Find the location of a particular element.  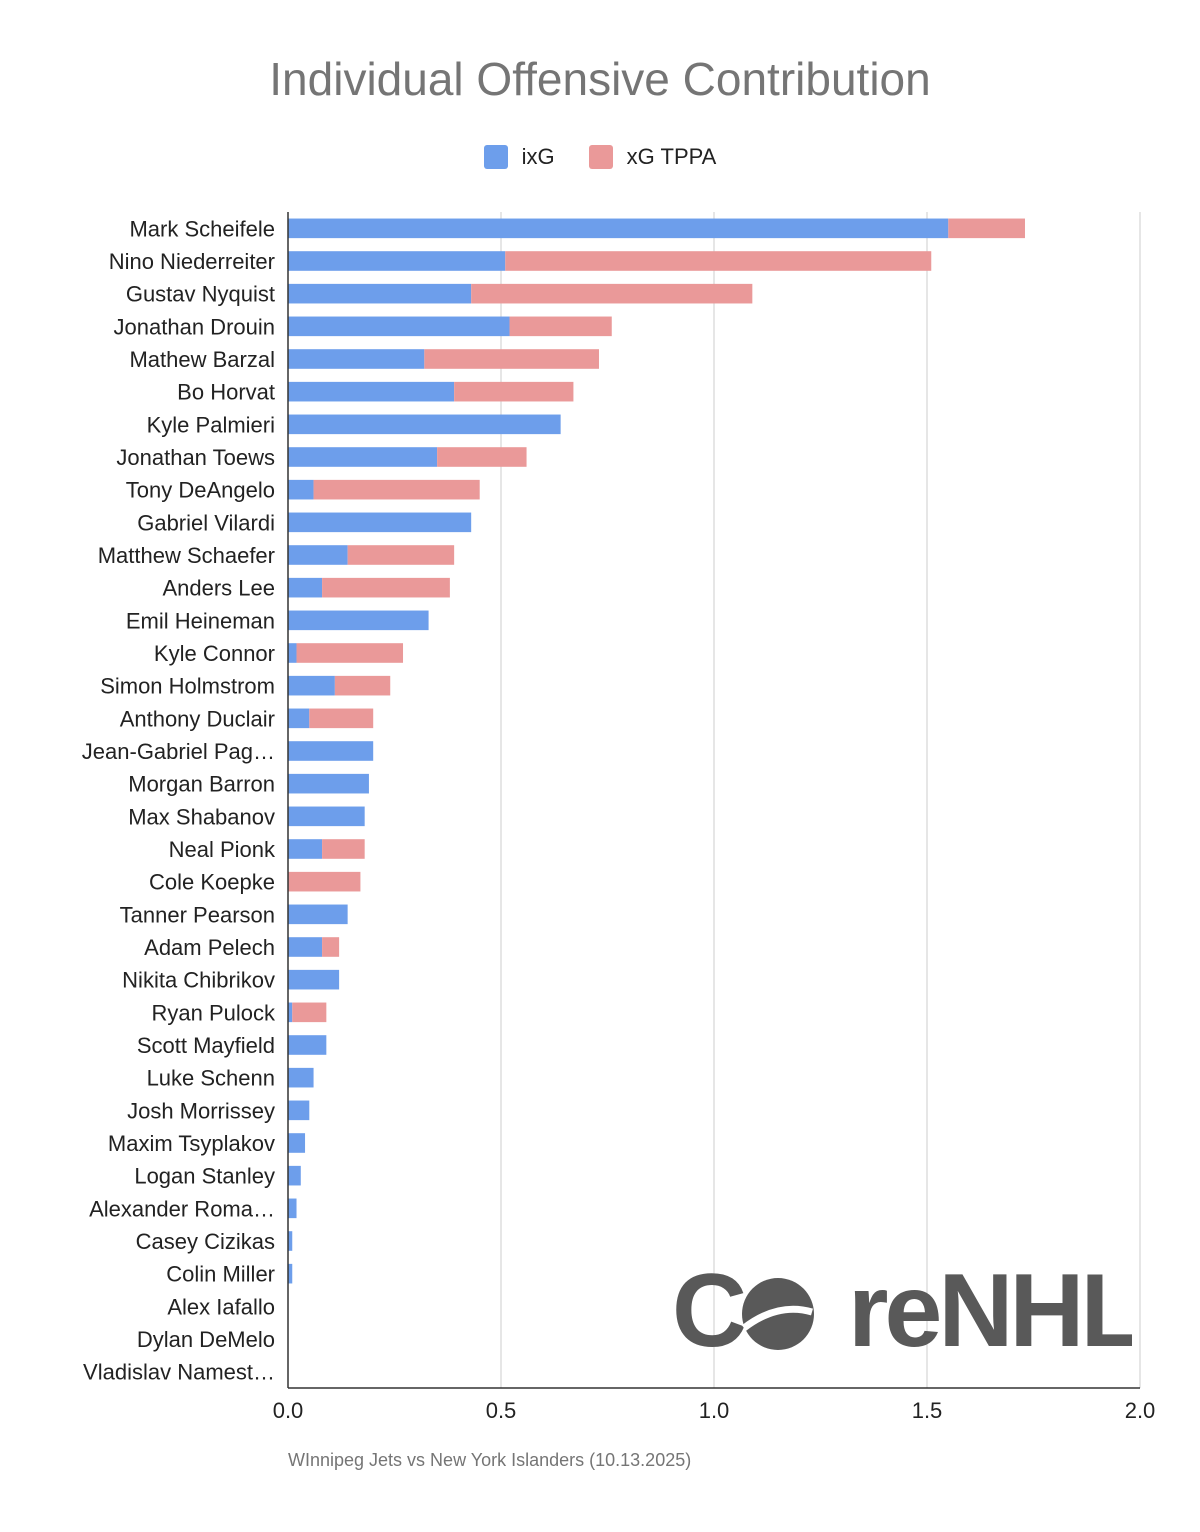

watermark-suffix: reNHL is located at coordinates (990, 1312).